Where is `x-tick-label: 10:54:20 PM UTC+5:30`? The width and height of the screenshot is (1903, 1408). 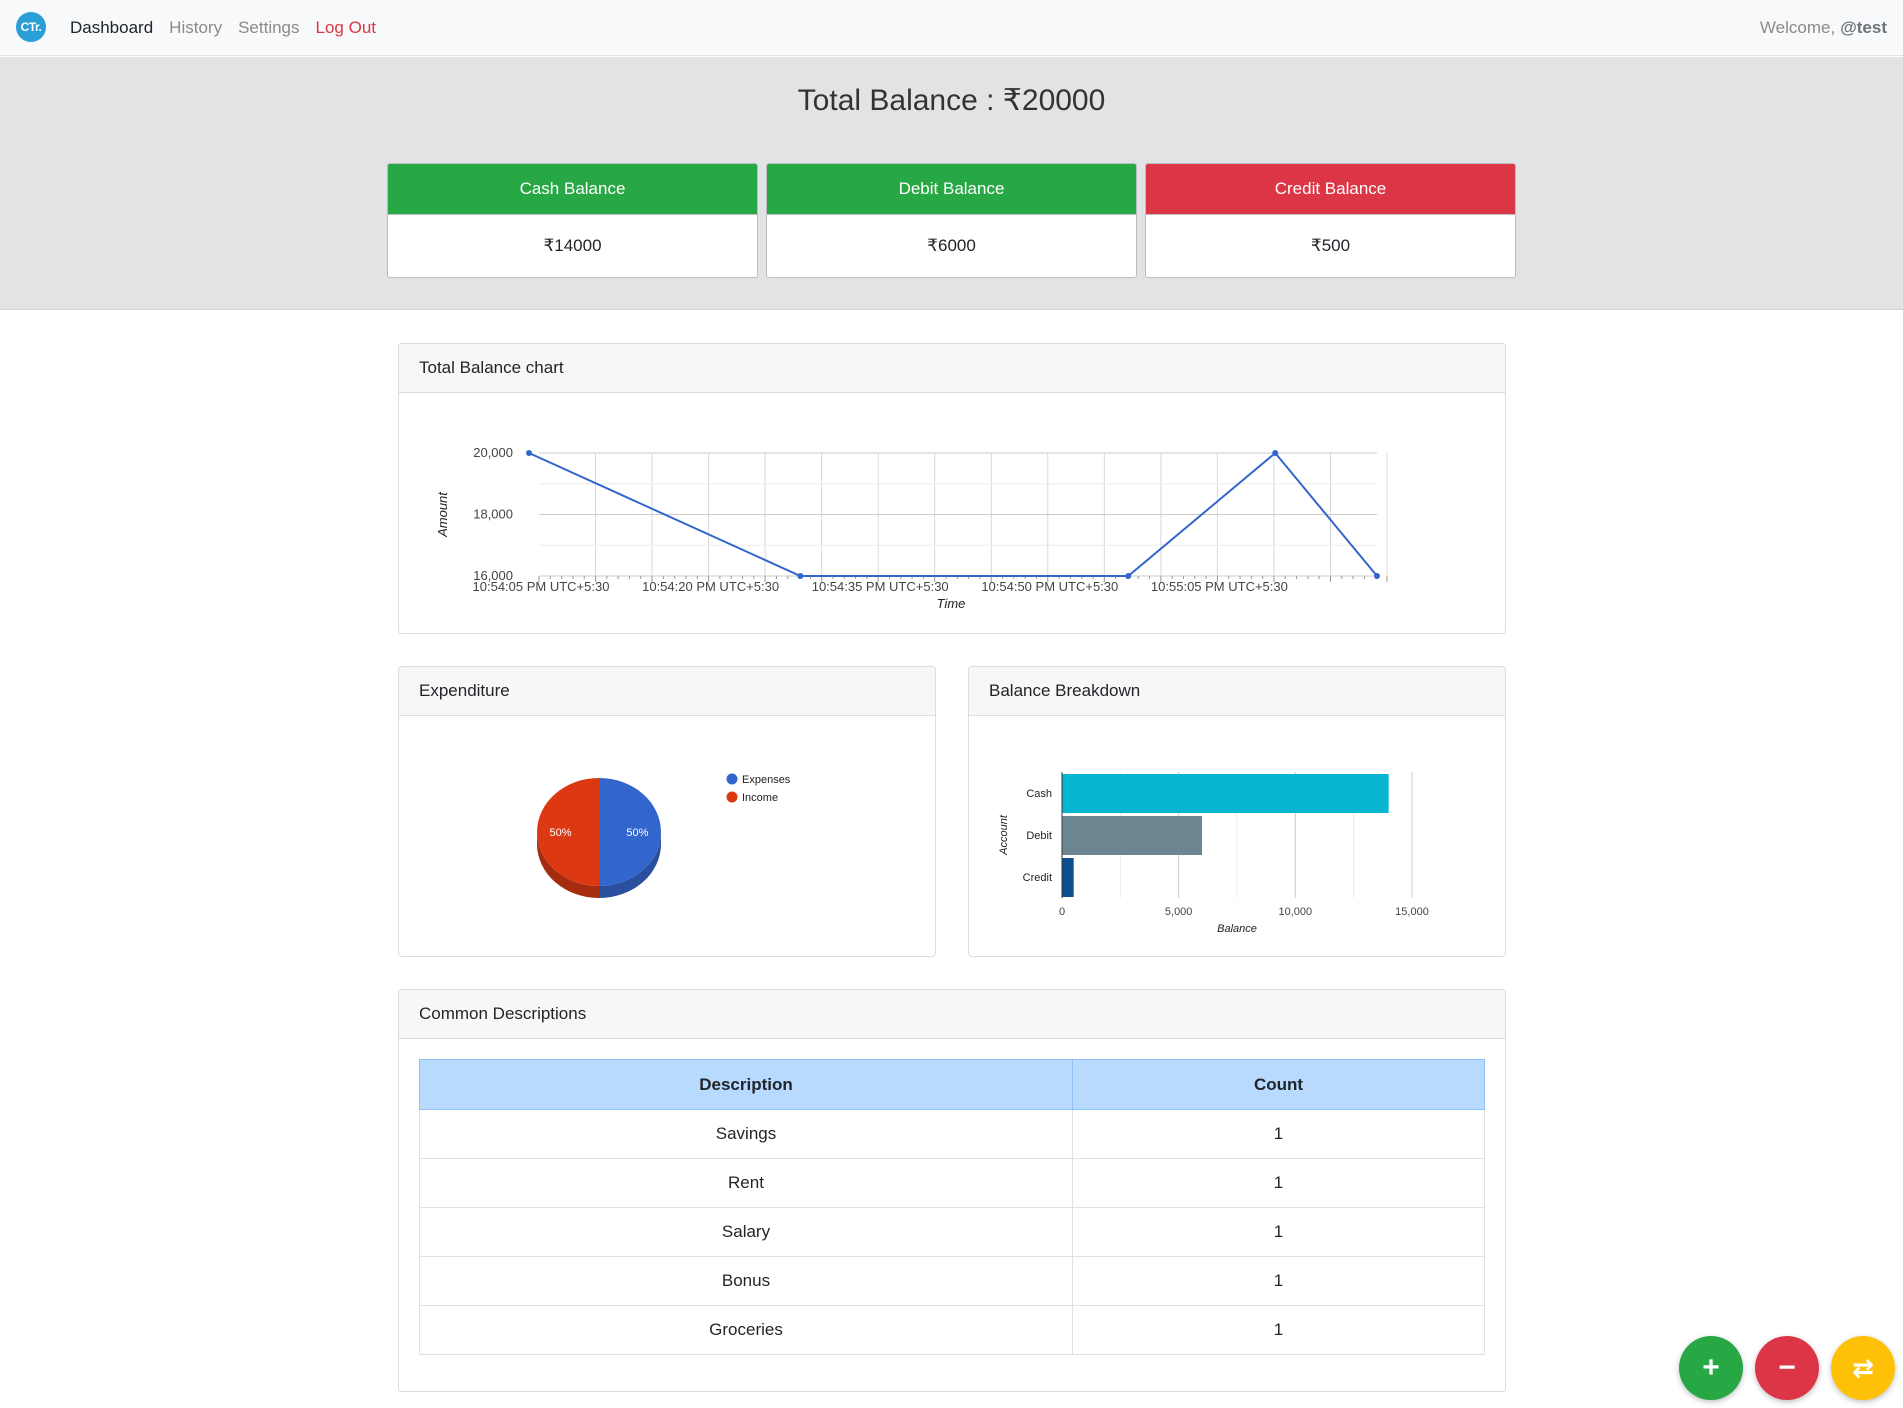
x-tick-label: 10:54:20 PM UTC+5:30 is located at coordinates (710, 586).